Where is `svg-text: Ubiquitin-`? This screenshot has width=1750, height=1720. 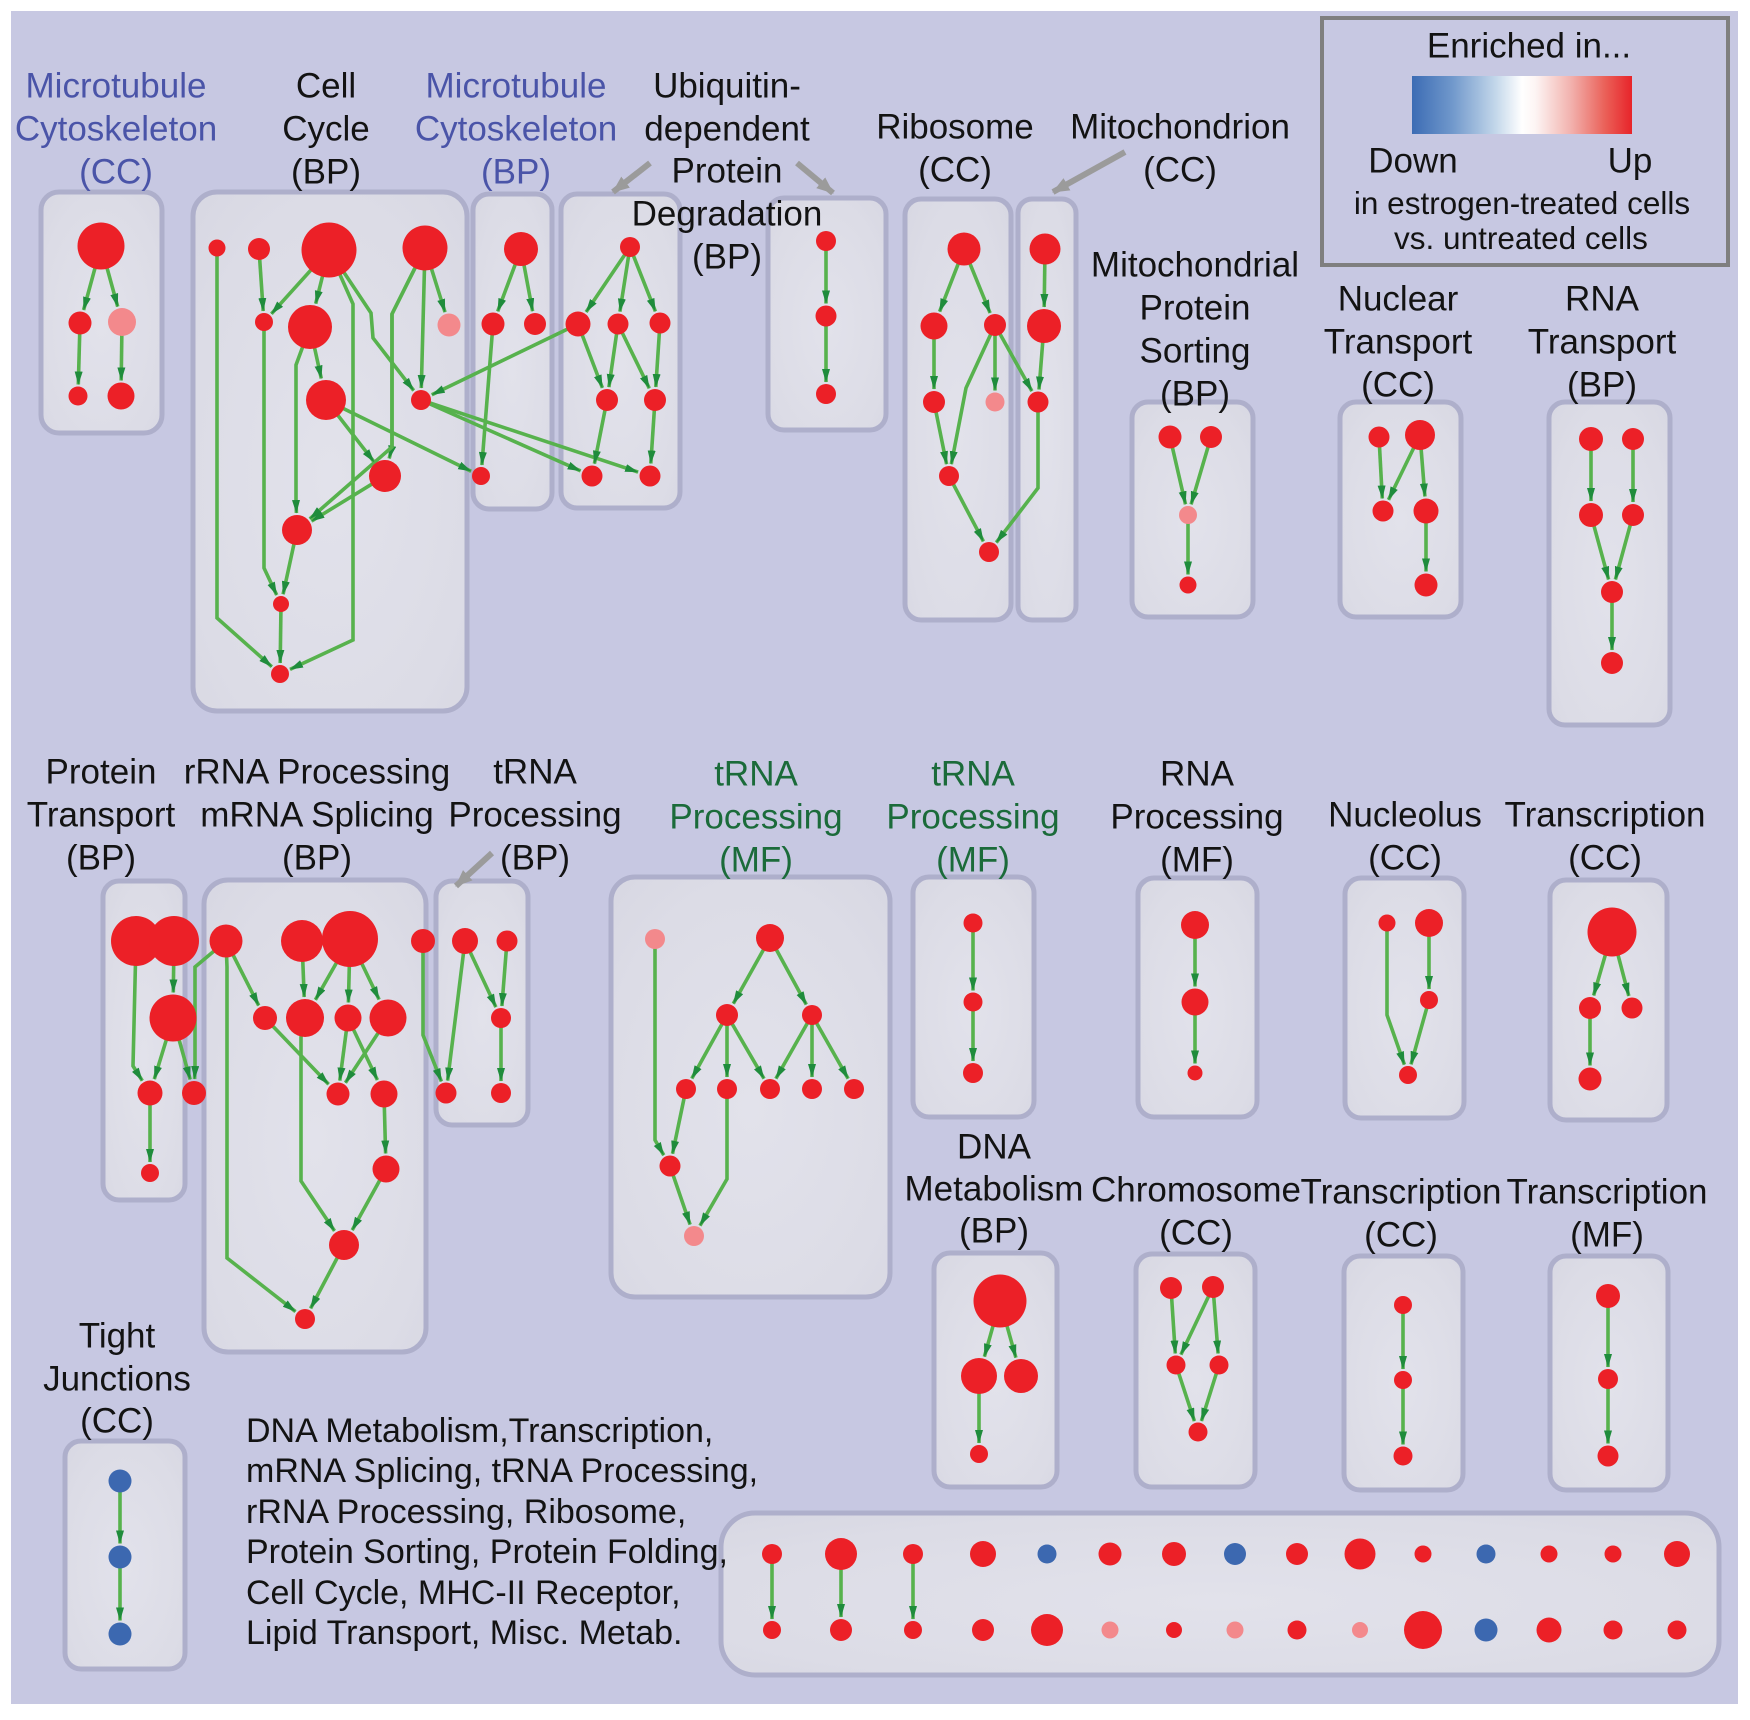
svg-text: Ubiquitin- is located at coordinates (727, 86).